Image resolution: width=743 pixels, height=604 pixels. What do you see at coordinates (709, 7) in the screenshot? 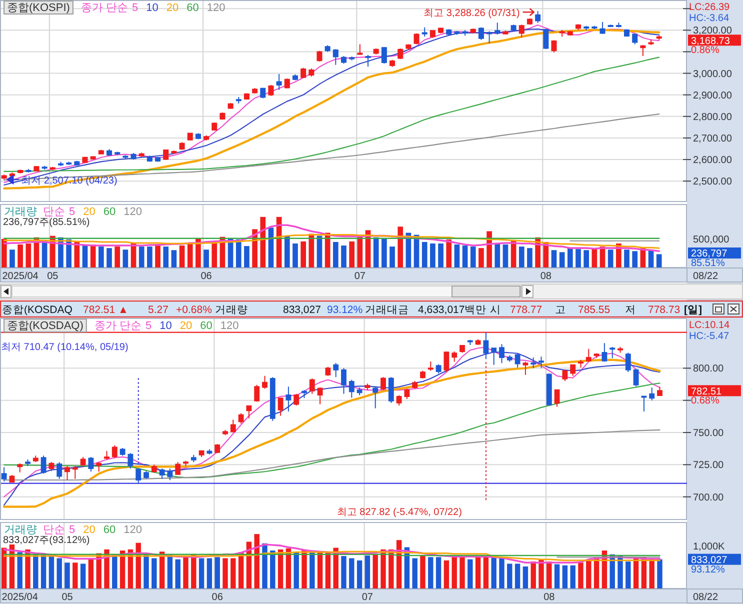
I see `text: LC:26.39` at bounding box center [709, 7].